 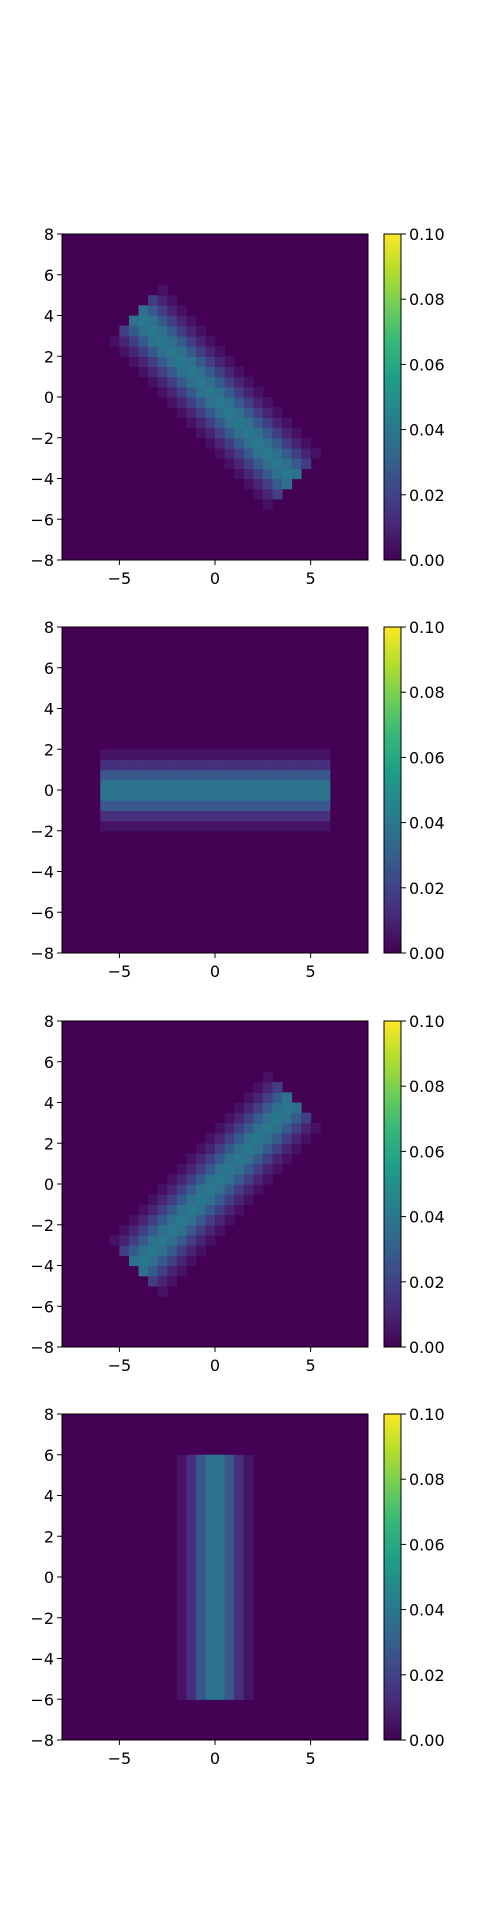 What do you see at coordinates (427, 1347) in the screenshot?
I see `colorbar-tick-label: 0.00` at bounding box center [427, 1347].